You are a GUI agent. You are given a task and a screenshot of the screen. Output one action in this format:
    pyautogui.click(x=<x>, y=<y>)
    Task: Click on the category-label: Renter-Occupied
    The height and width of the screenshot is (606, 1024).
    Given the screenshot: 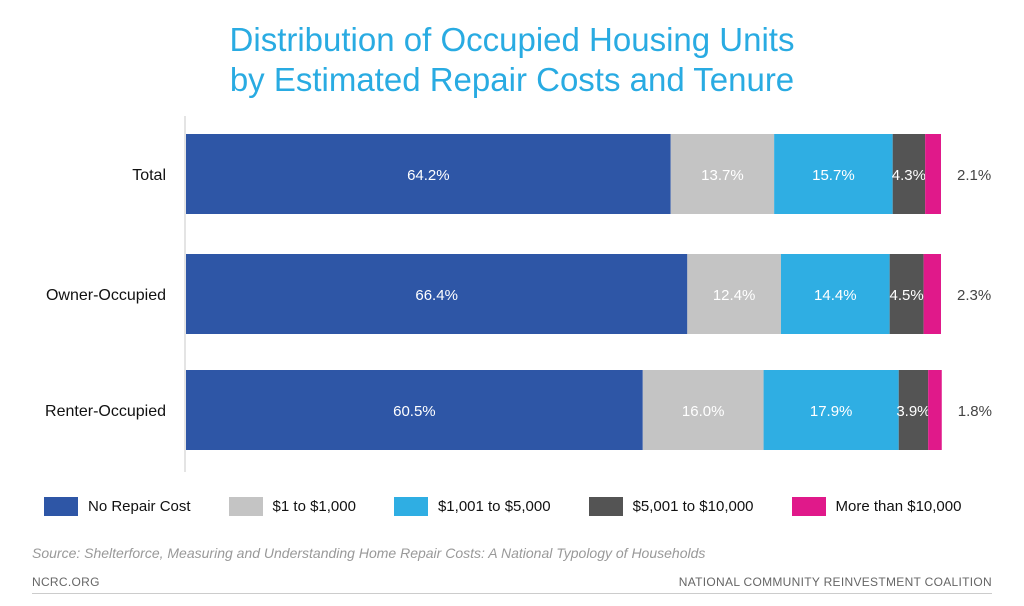 What is the action you would take?
    pyautogui.click(x=105, y=411)
    